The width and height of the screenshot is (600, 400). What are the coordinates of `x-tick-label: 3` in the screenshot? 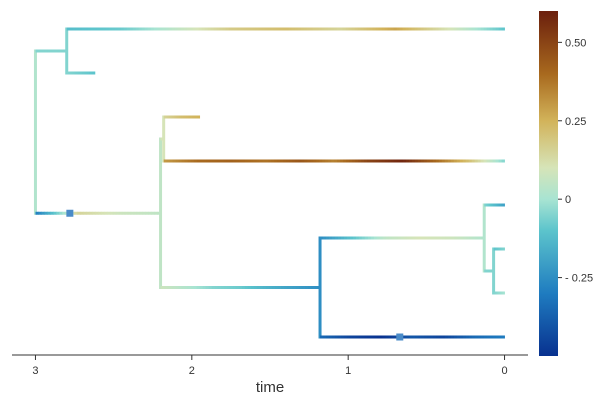 It's located at (35, 371).